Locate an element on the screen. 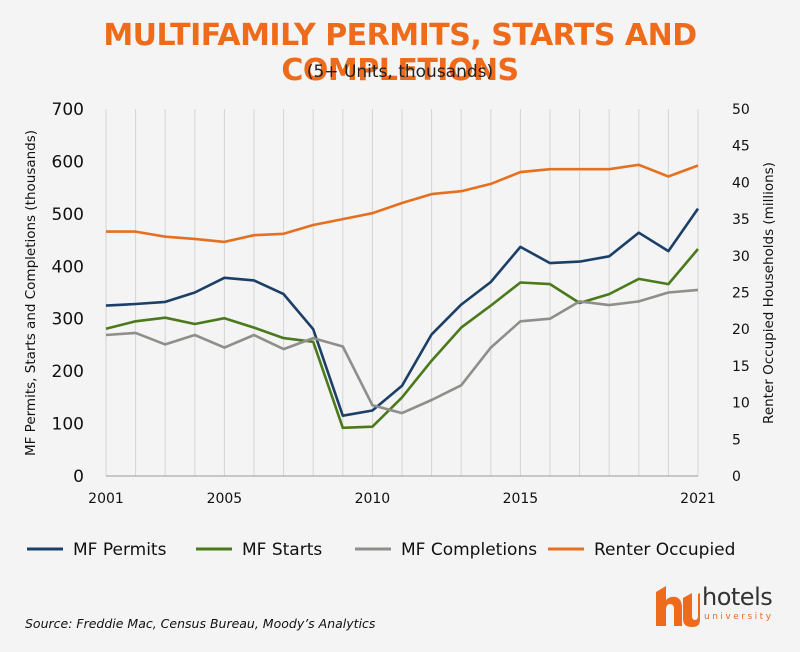  y-tick-label: 200 is located at coordinates (68, 372).